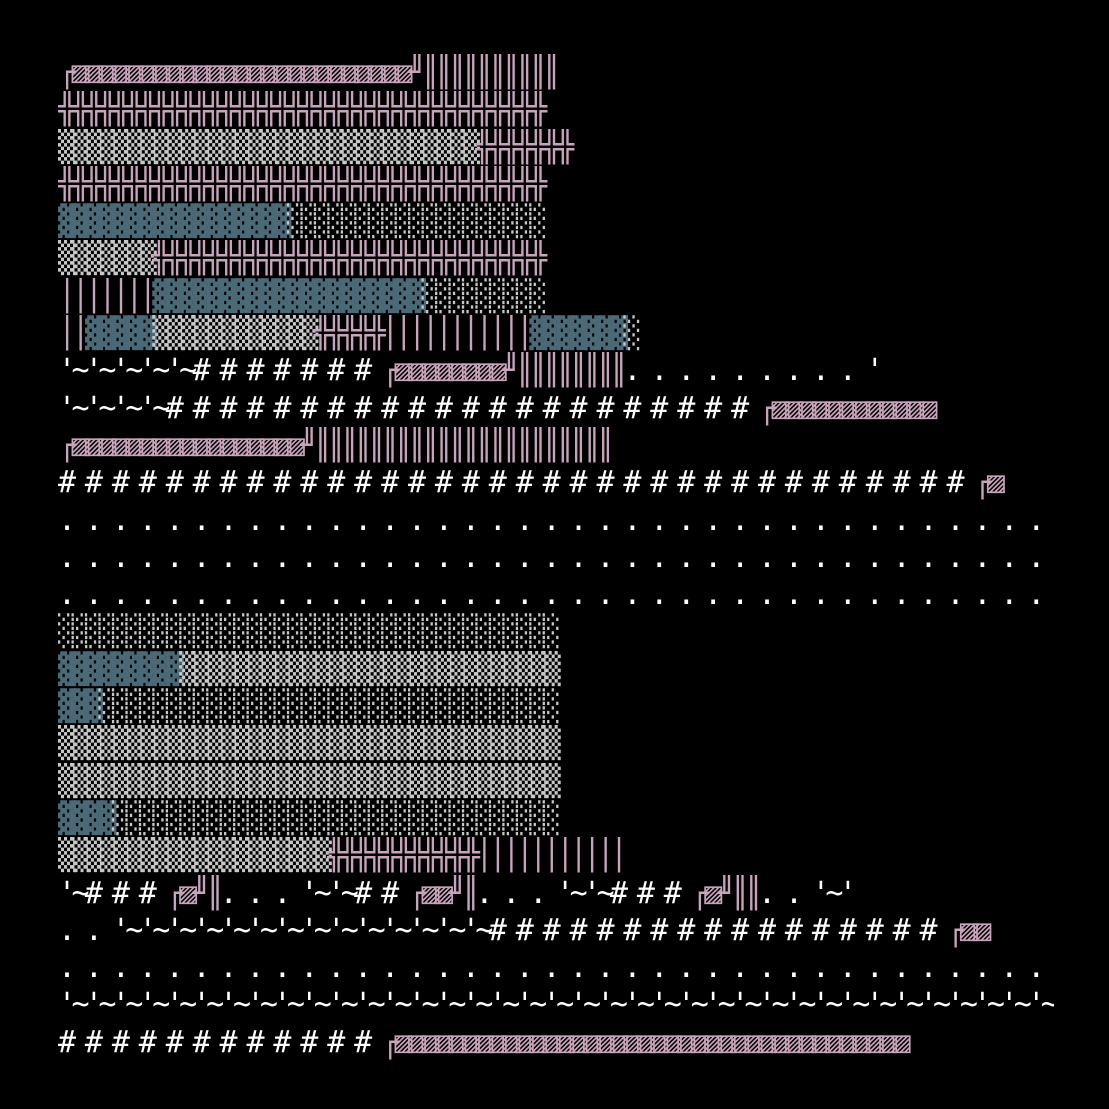  Describe the element at coordinates (80, 707) in the screenshot. I see `art-segment: ▓▓▓` at that location.